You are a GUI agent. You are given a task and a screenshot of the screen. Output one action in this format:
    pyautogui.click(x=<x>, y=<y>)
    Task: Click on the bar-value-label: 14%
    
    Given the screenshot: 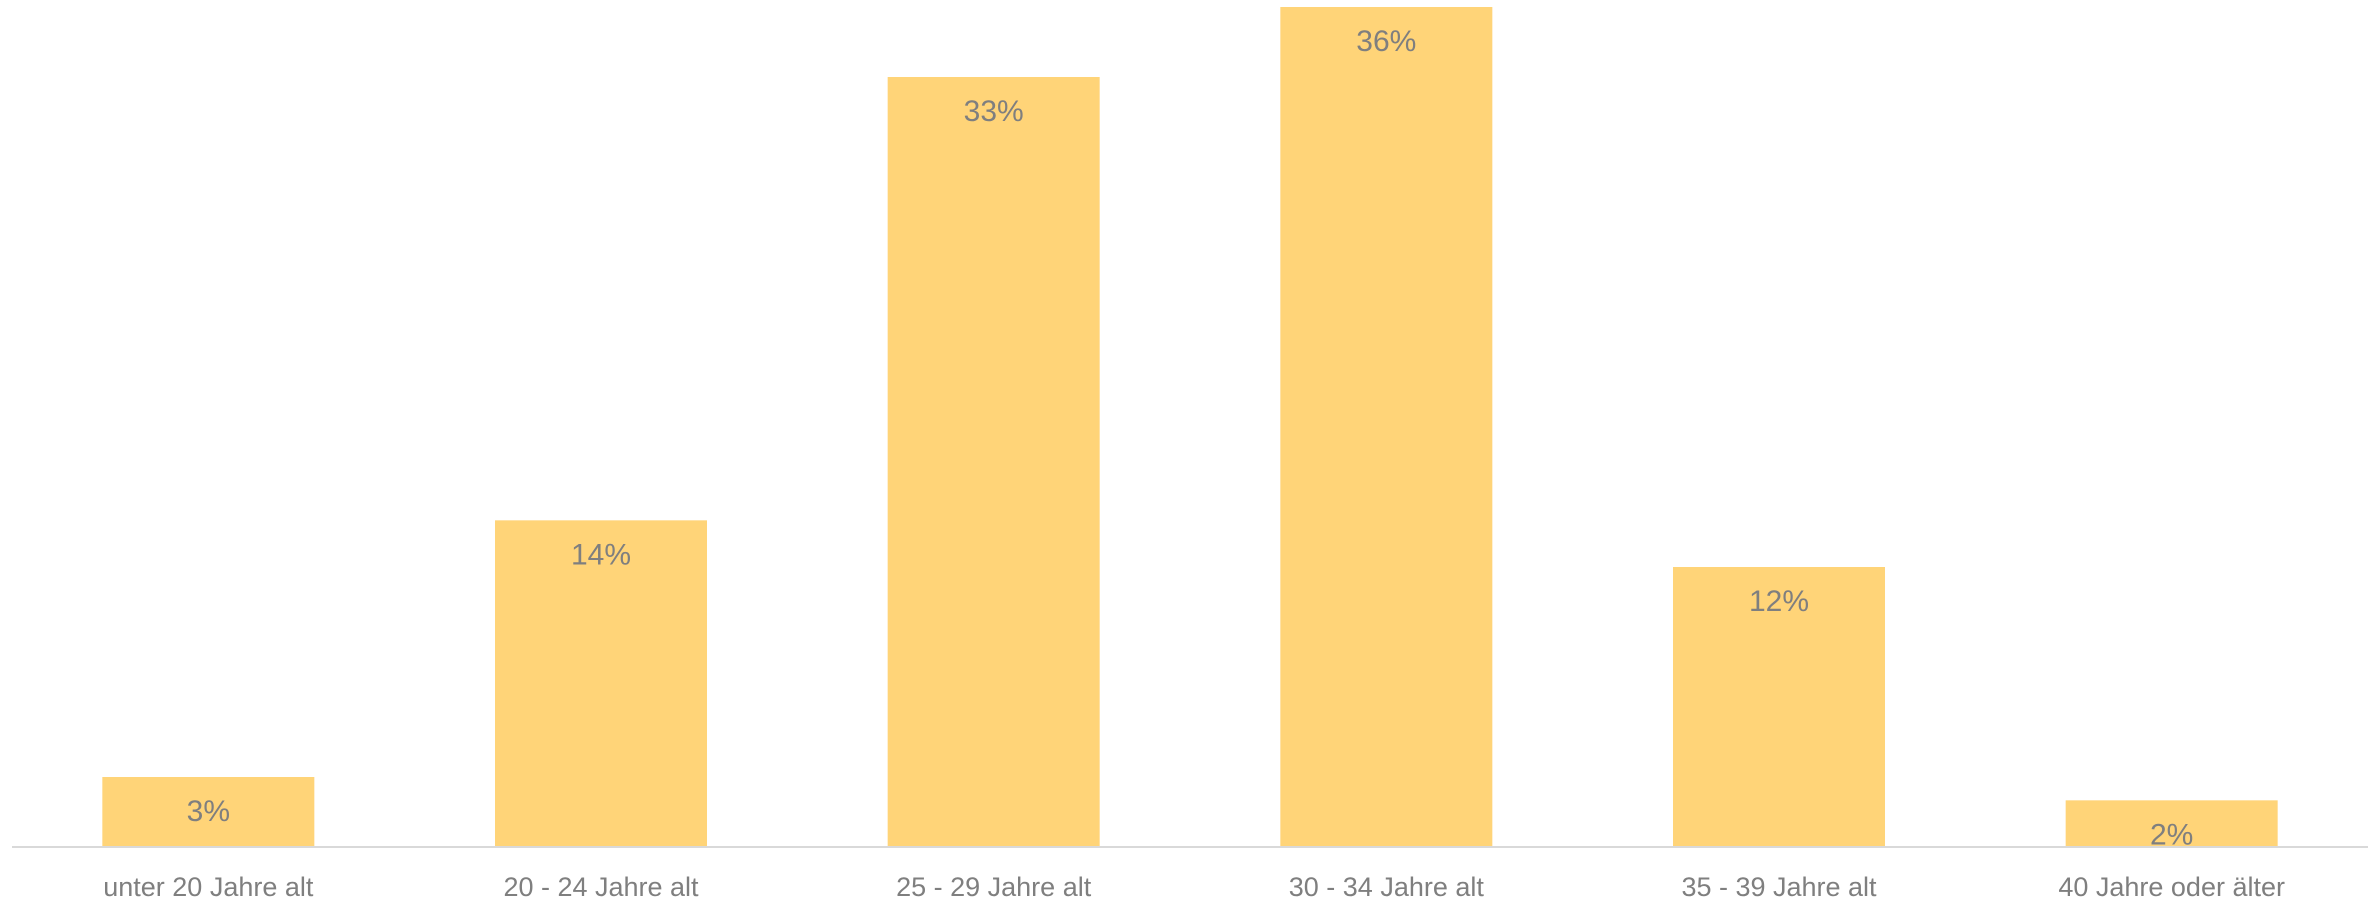 What is the action you would take?
    pyautogui.click(x=601, y=554)
    